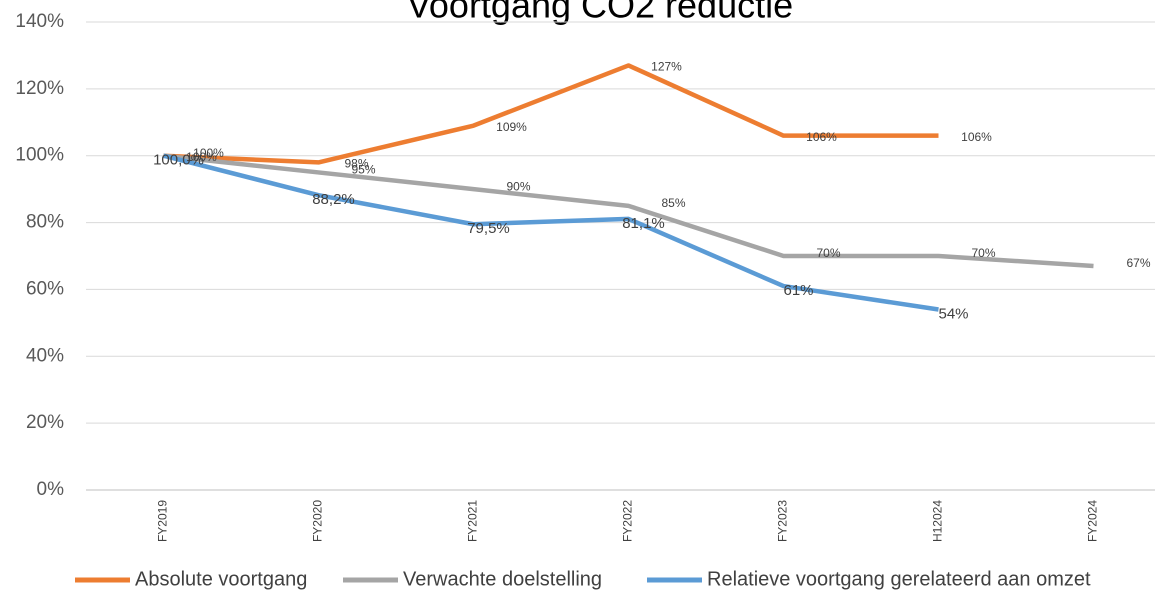 This screenshot has height=592, width=1157. I want to click on y-tick-label: 60%, so click(45, 288).